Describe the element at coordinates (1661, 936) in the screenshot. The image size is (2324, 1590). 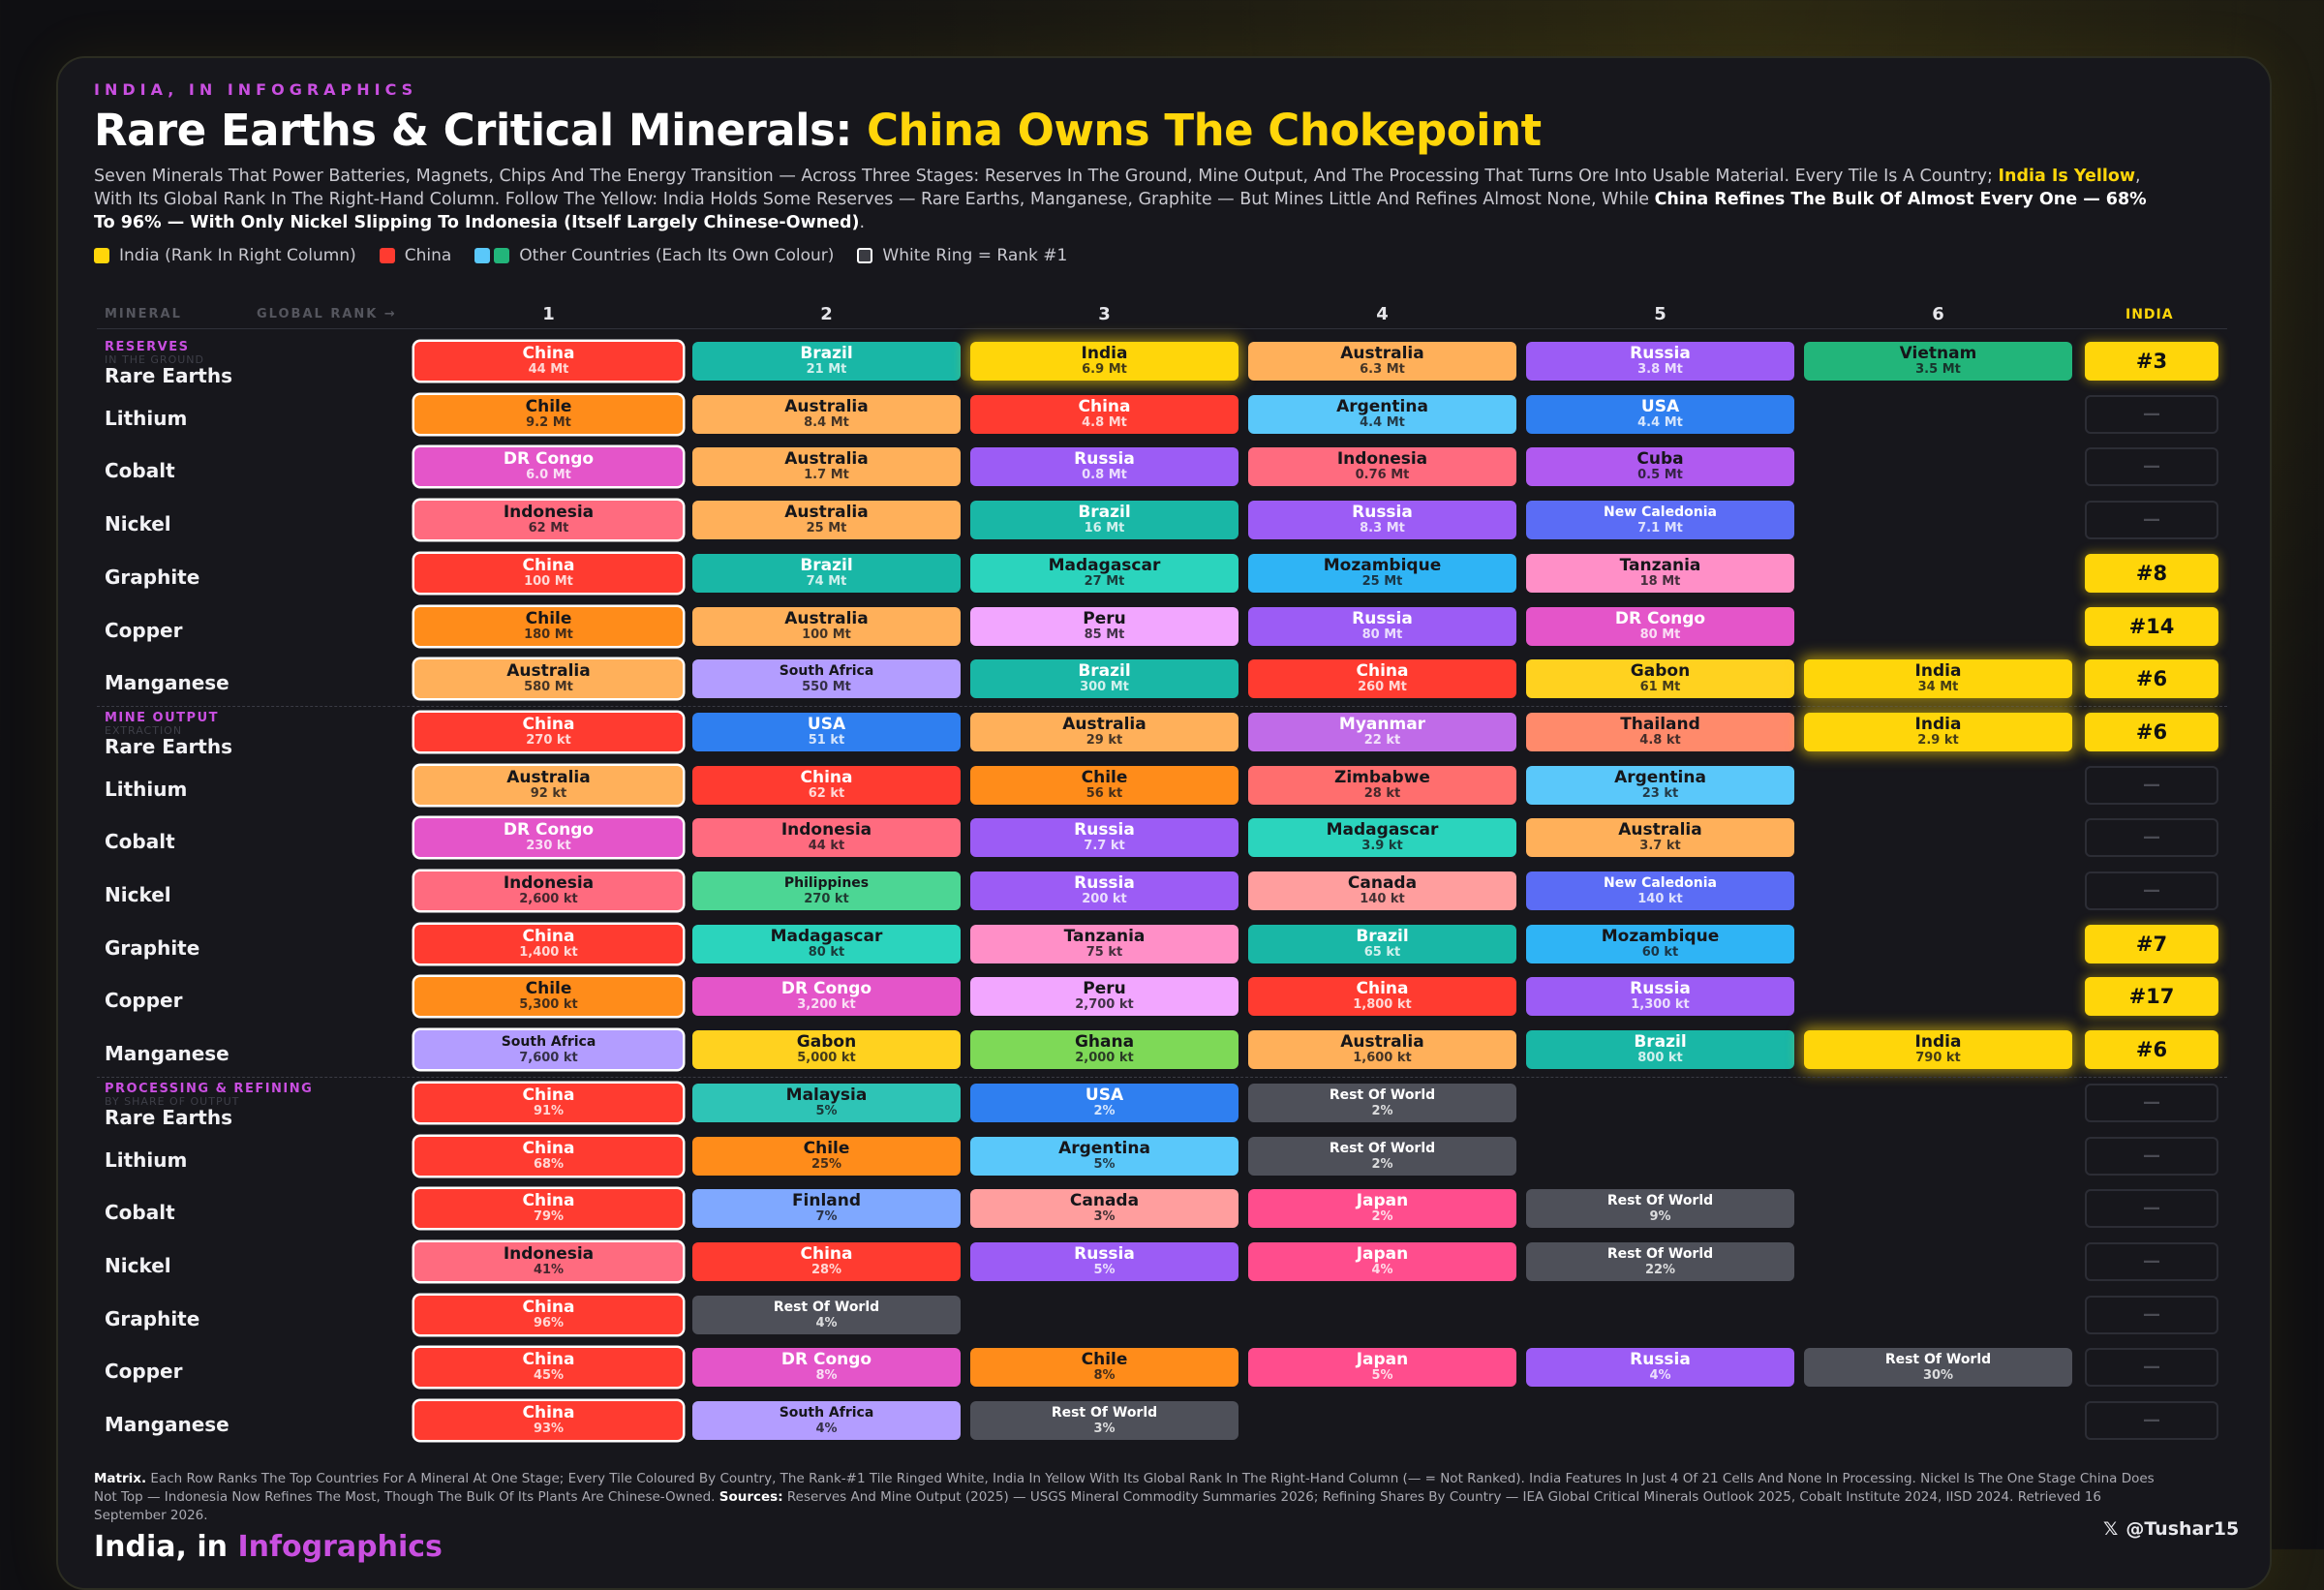
I see `tile-country: Mozambique` at that location.